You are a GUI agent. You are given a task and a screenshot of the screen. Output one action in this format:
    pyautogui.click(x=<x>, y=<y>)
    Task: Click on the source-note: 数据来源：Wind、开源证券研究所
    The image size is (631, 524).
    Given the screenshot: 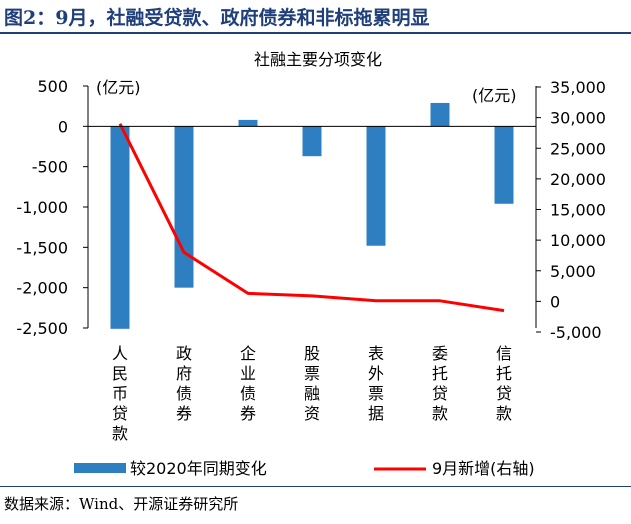 What is the action you would take?
    pyautogui.click(x=121, y=504)
    